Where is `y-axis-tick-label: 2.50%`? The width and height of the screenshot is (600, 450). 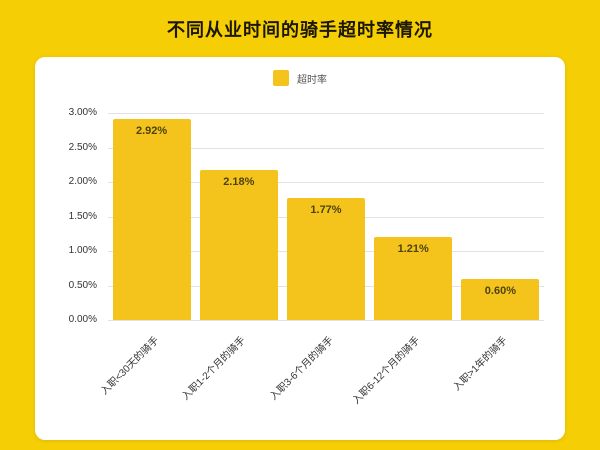
y-axis-tick-label: 2.50% is located at coordinates (82, 147).